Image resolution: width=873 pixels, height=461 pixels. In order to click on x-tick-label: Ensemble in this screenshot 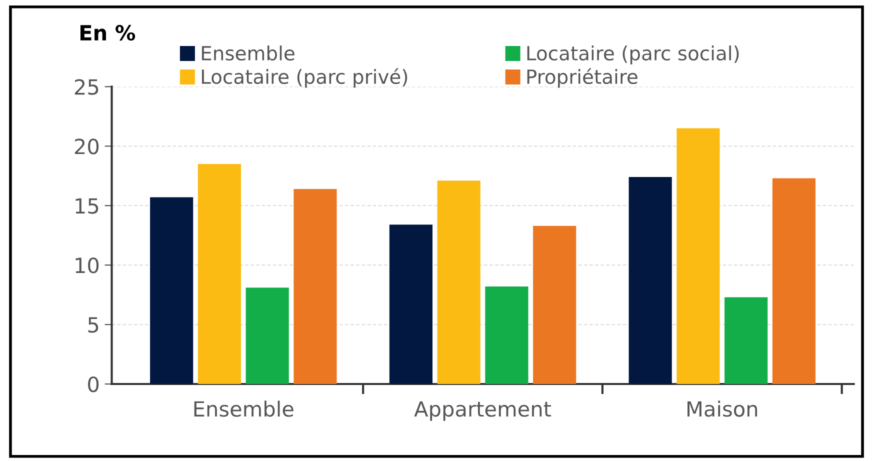, I will do `click(244, 408)`.